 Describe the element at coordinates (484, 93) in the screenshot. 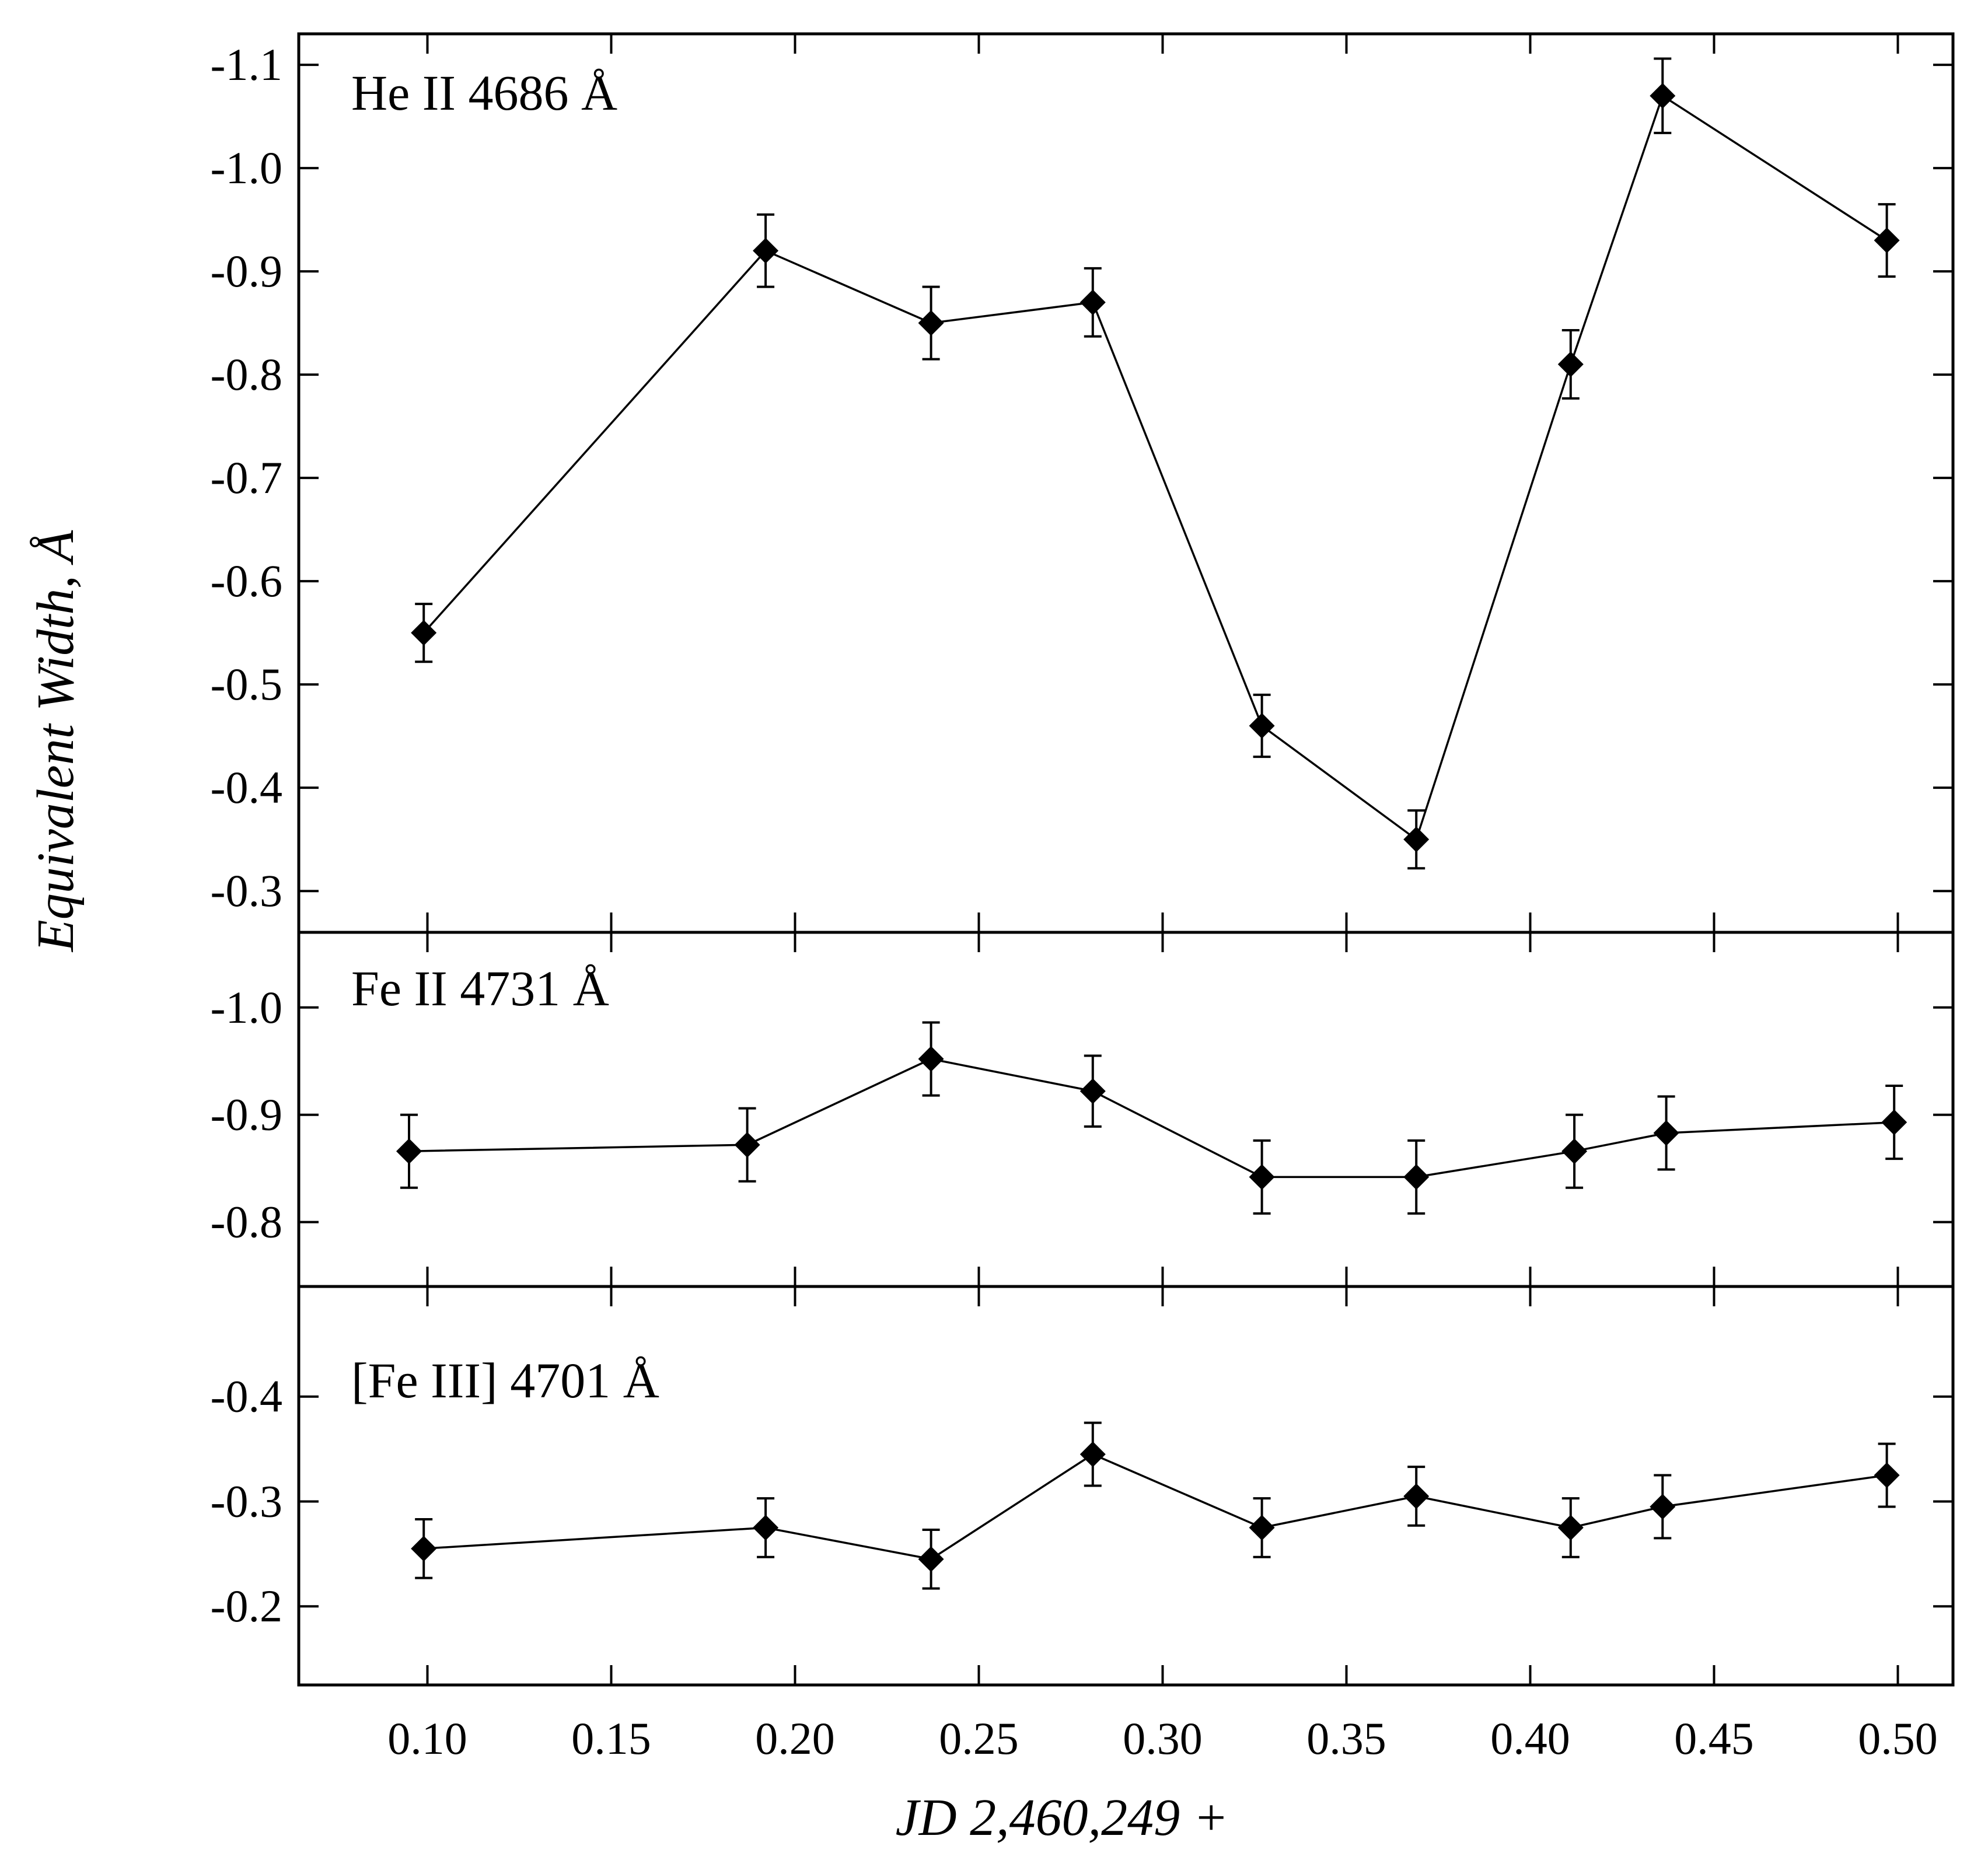

I see `panel-label-1: He II 4686 Å` at that location.